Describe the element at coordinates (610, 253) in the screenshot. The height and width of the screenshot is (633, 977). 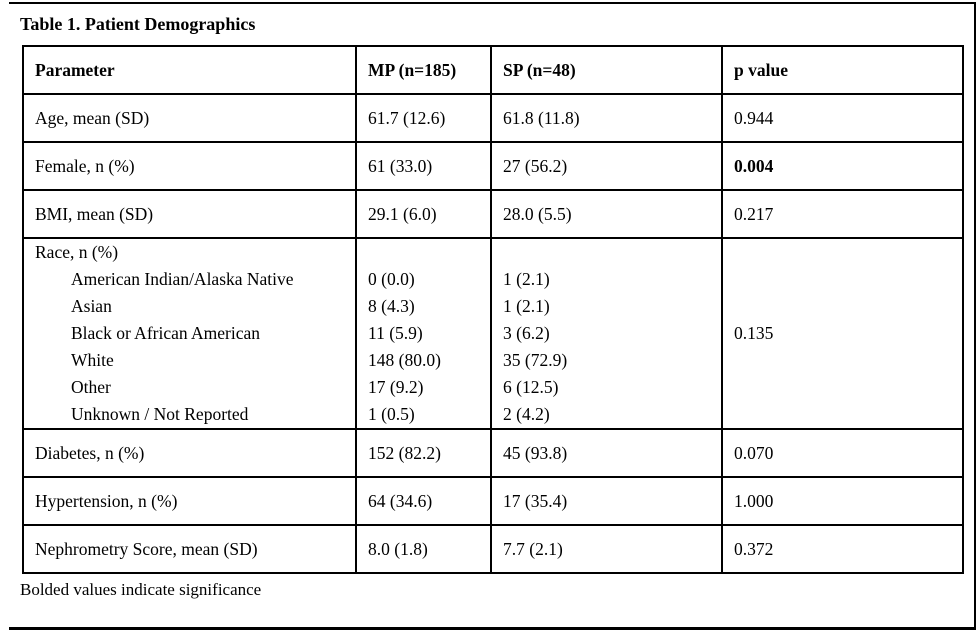
I see `race-sp-spacer` at that location.